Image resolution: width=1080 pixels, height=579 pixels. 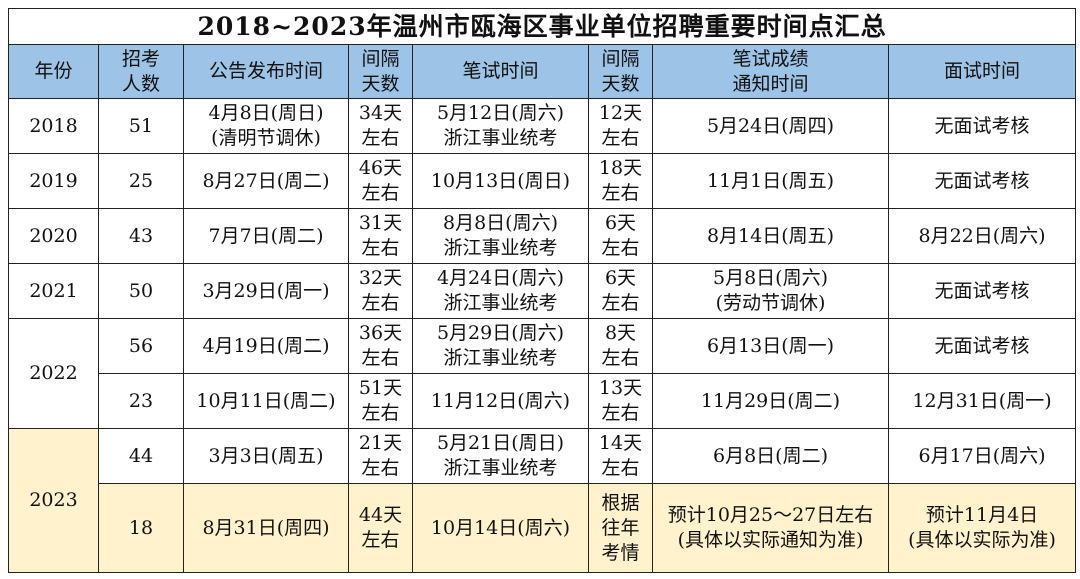 What do you see at coordinates (500, 278) in the screenshot?
I see `exam-cell-line: 4月24日(周六)` at bounding box center [500, 278].